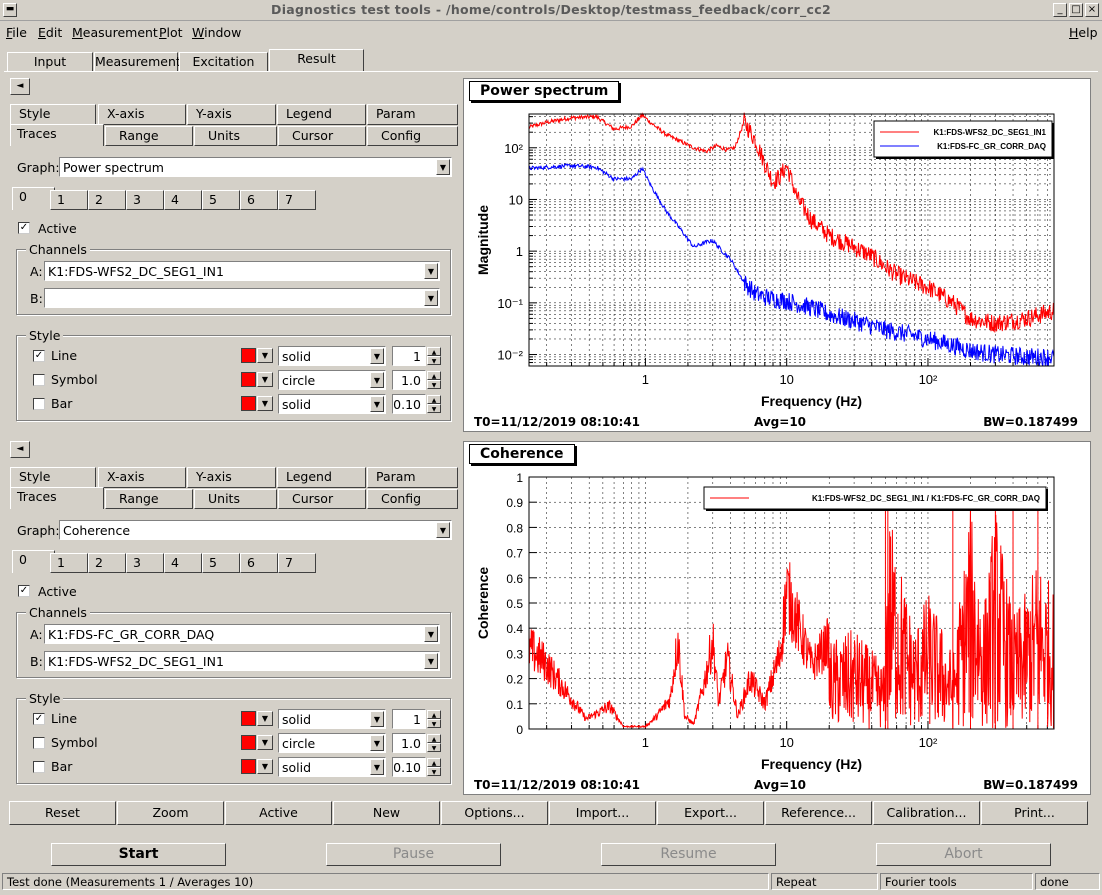 This screenshot has width=1102, height=895. What do you see at coordinates (316, 60) in the screenshot?
I see `tab-result: Result` at bounding box center [316, 60].